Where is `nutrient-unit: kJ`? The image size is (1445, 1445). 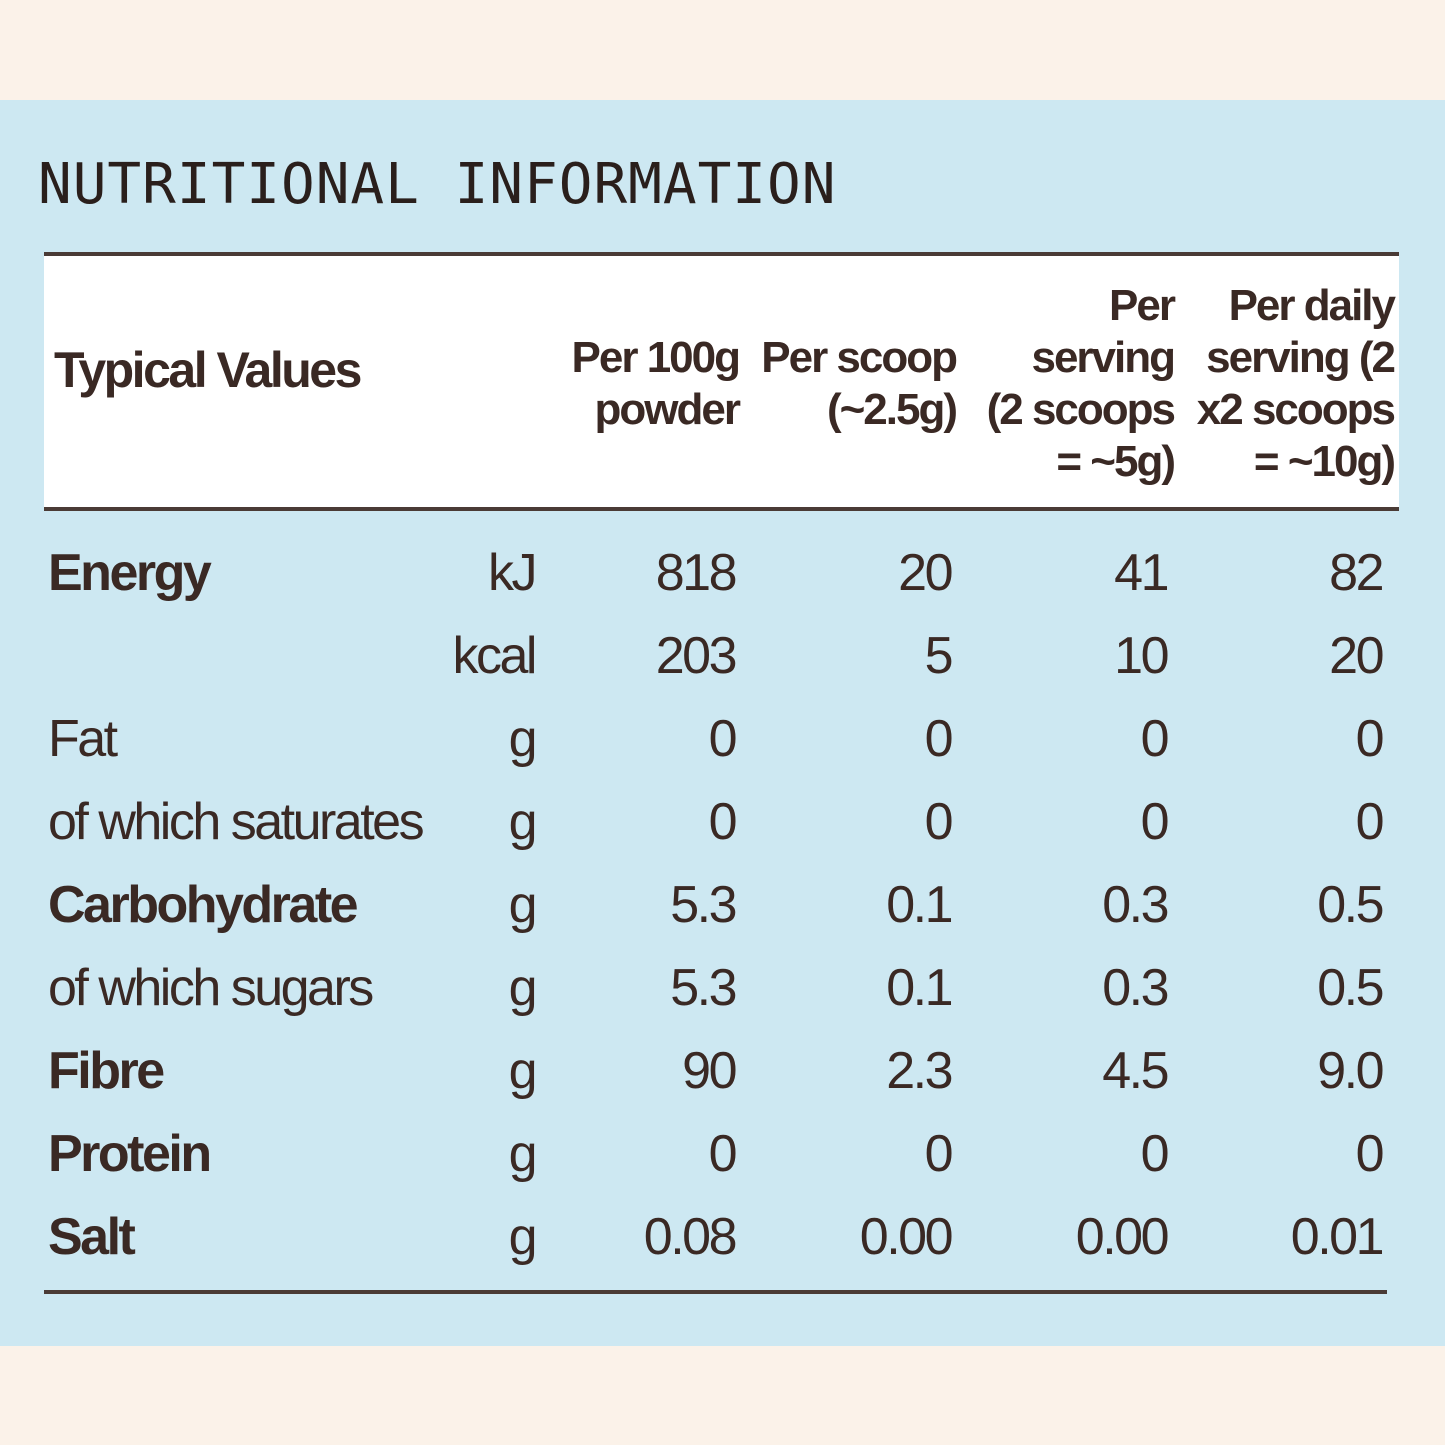 nutrient-unit: kJ is located at coordinates (513, 573).